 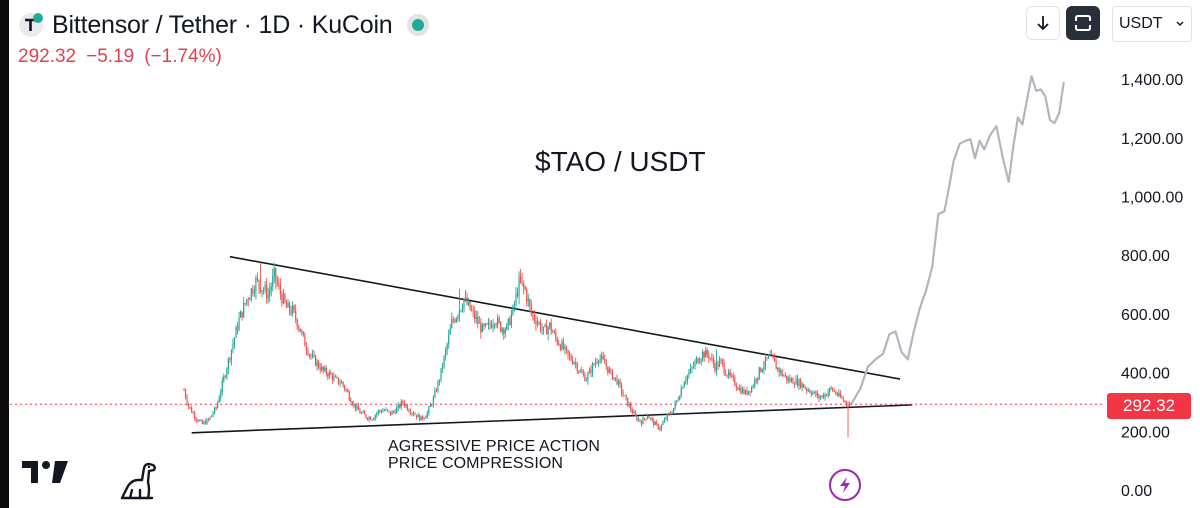 What do you see at coordinates (1083, 23) in the screenshot?
I see `fullscreen-button` at bounding box center [1083, 23].